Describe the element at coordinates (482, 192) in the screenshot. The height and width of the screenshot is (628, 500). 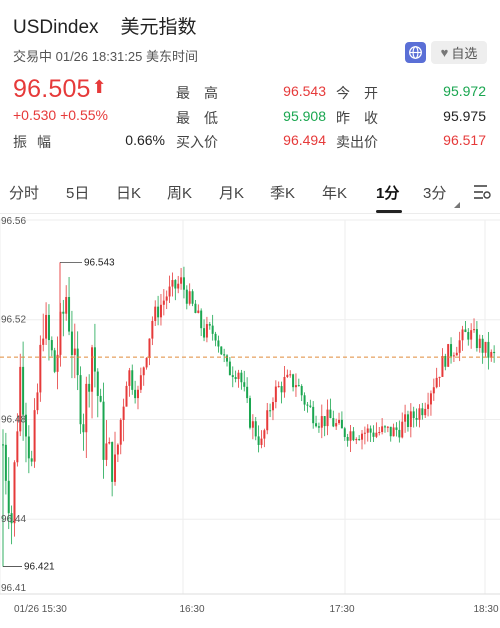
I see `settings-icon` at that location.